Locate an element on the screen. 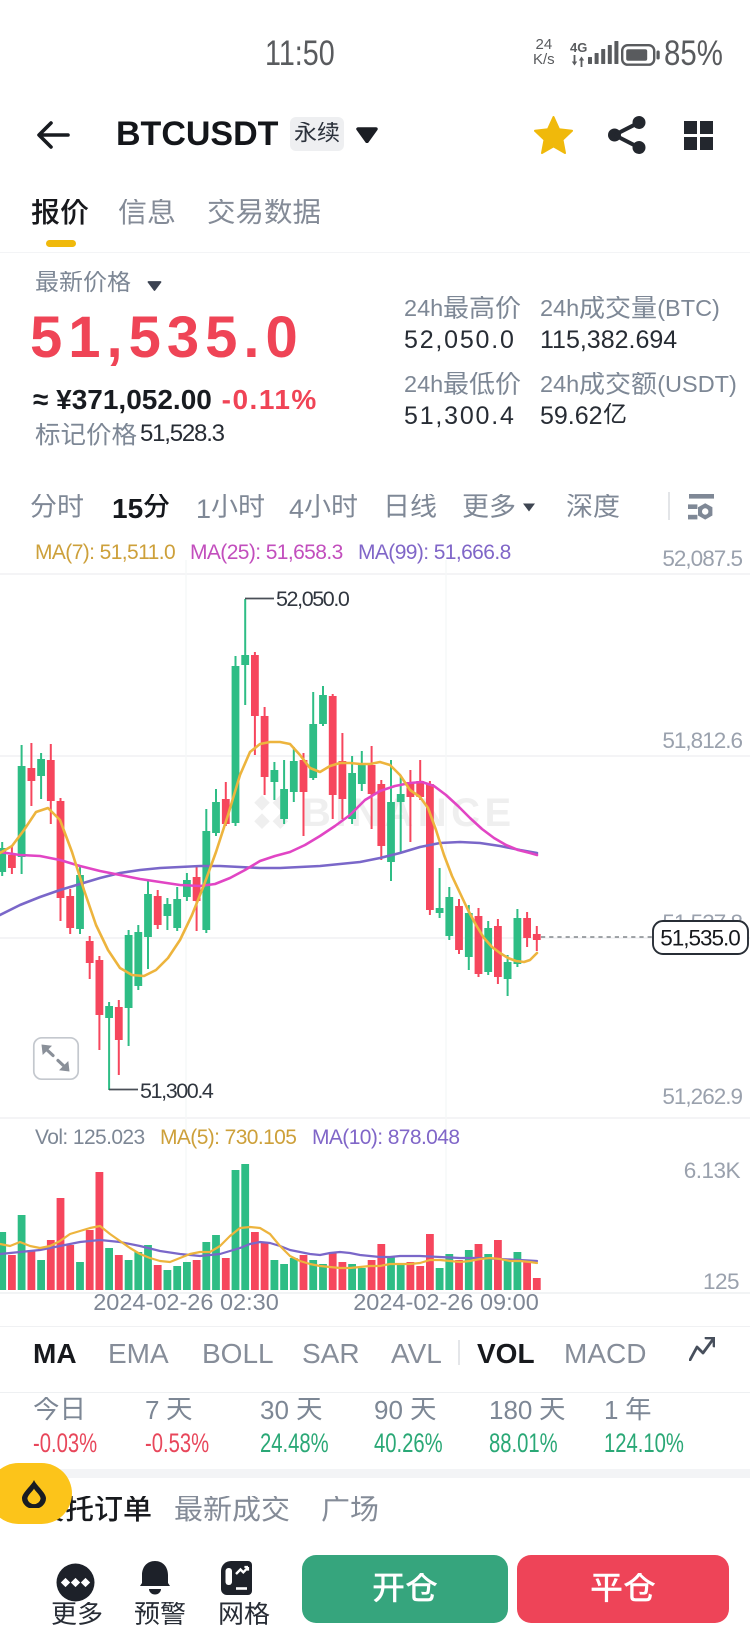  svg-text: 52,050.0 is located at coordinates (313, 599).